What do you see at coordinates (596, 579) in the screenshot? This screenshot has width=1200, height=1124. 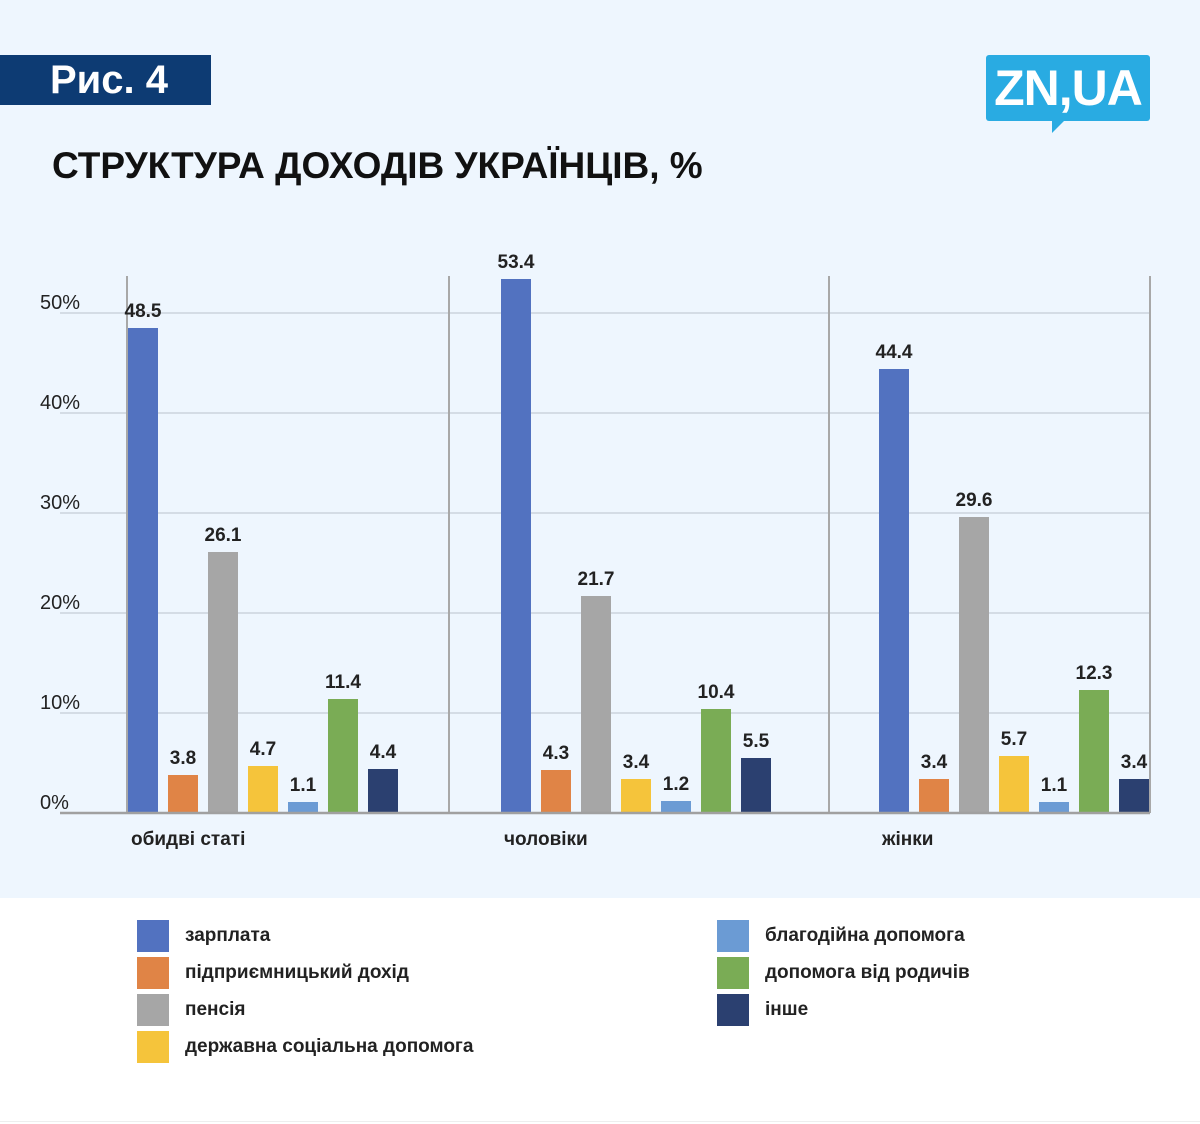 I see `data-label: 21.7` at bounding box center [596, 579].